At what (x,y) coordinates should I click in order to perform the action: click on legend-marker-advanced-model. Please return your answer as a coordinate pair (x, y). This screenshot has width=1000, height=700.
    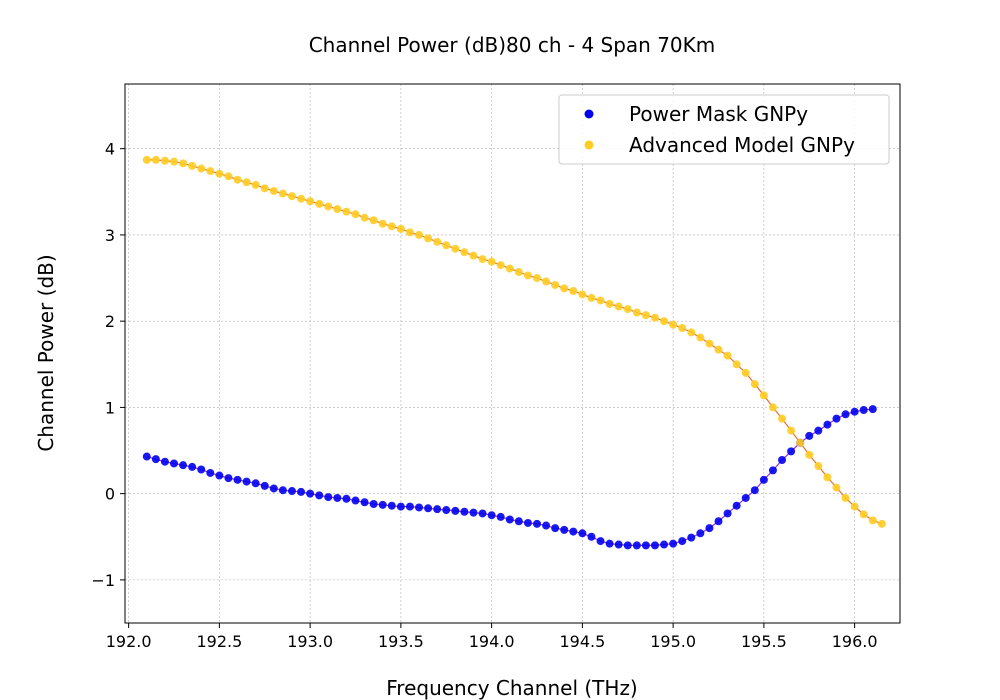
    Looking at the image, I should click on (589, 145).